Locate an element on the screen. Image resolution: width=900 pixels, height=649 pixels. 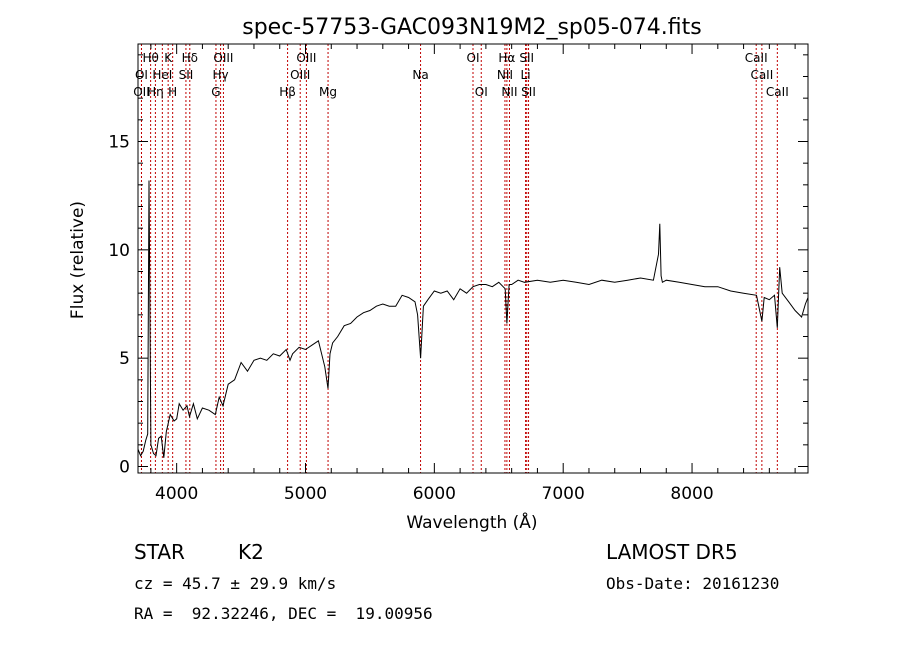
redshift-velocity: cz = 45.7 ± 29.9 km/s is located at coordinates (235, 583).